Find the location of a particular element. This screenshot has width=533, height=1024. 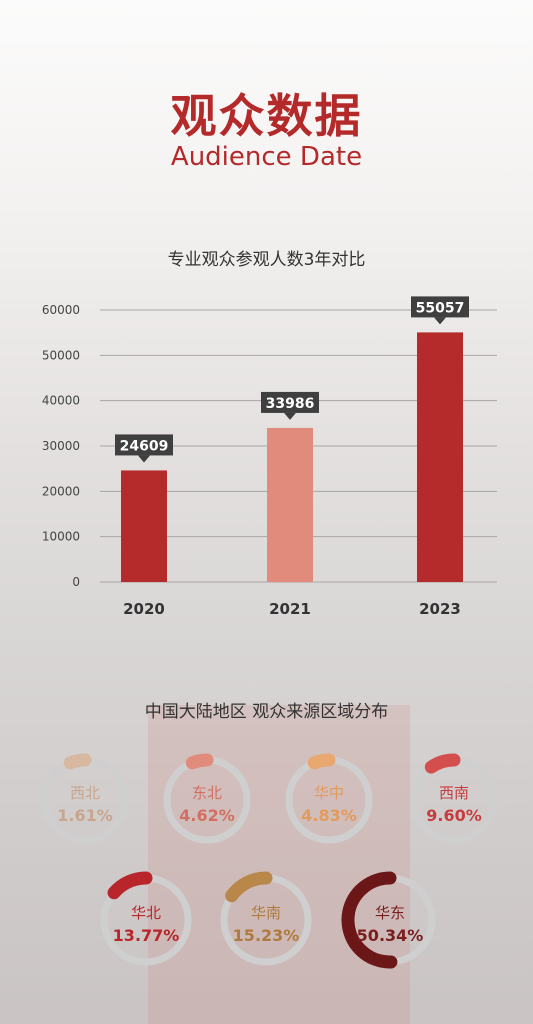

region-label: 华北 is located at coordinates (146, 913).